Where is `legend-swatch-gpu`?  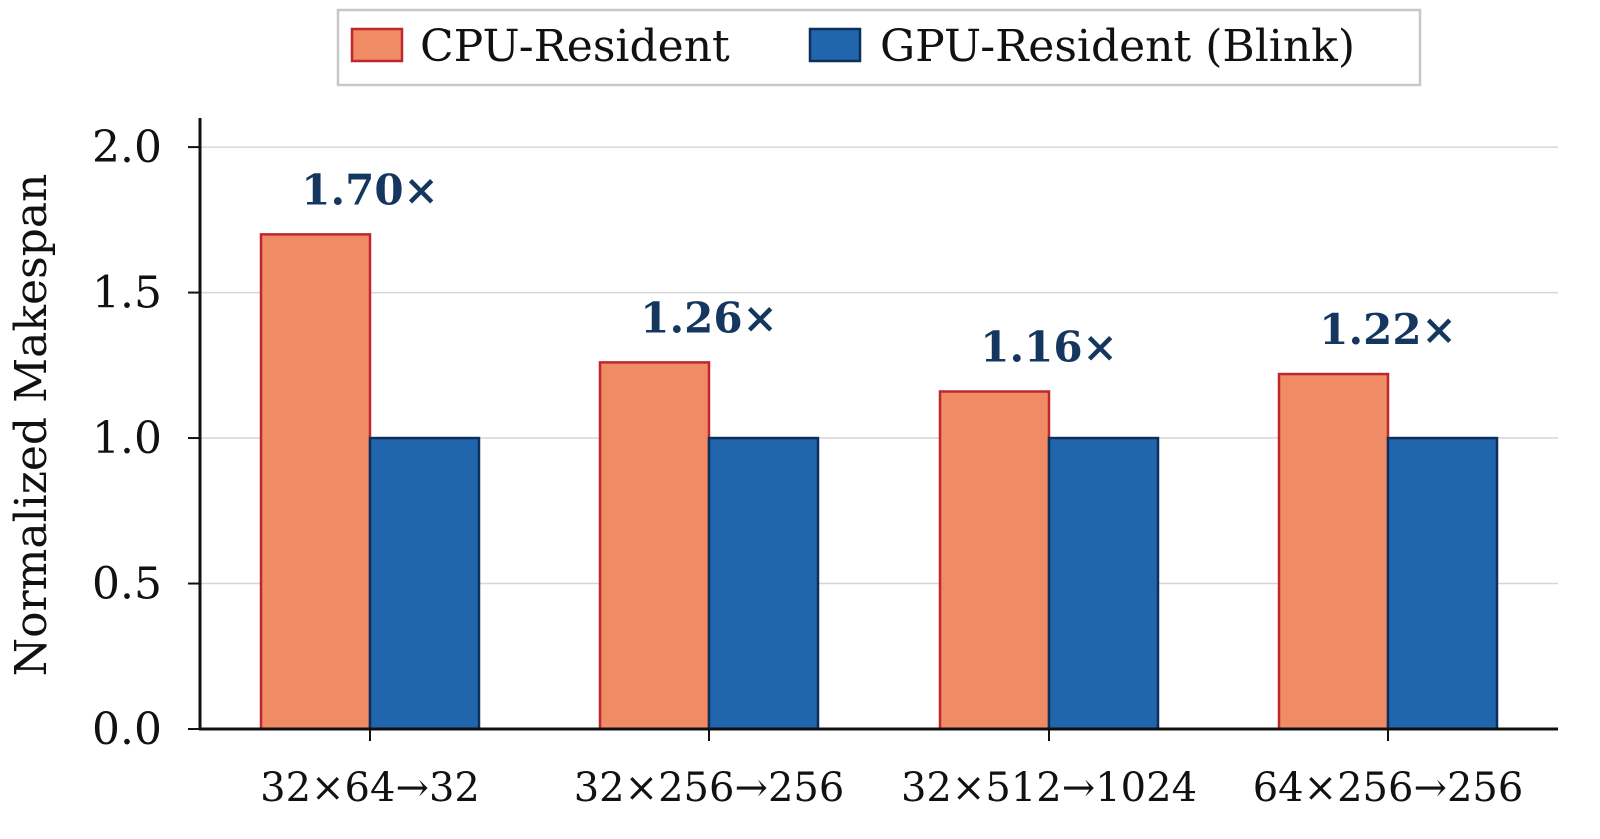 legend-swatch-gpu is located at coordinates (835, 45).